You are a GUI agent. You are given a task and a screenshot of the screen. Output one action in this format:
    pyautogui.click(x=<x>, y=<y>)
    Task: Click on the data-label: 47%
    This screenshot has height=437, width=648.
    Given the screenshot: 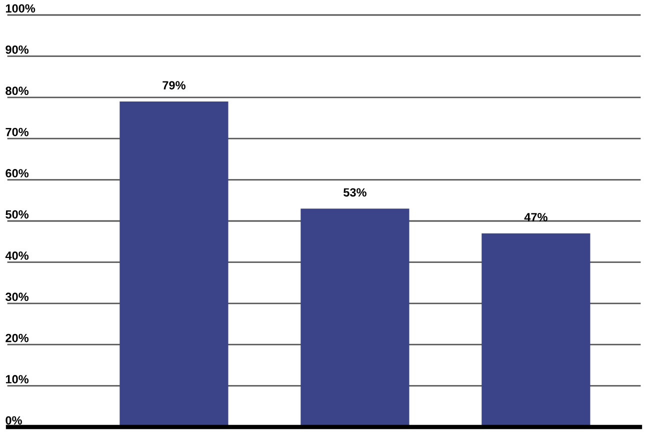 What is the action you would take?
    pyautogui.click(x=536, y=217)
    